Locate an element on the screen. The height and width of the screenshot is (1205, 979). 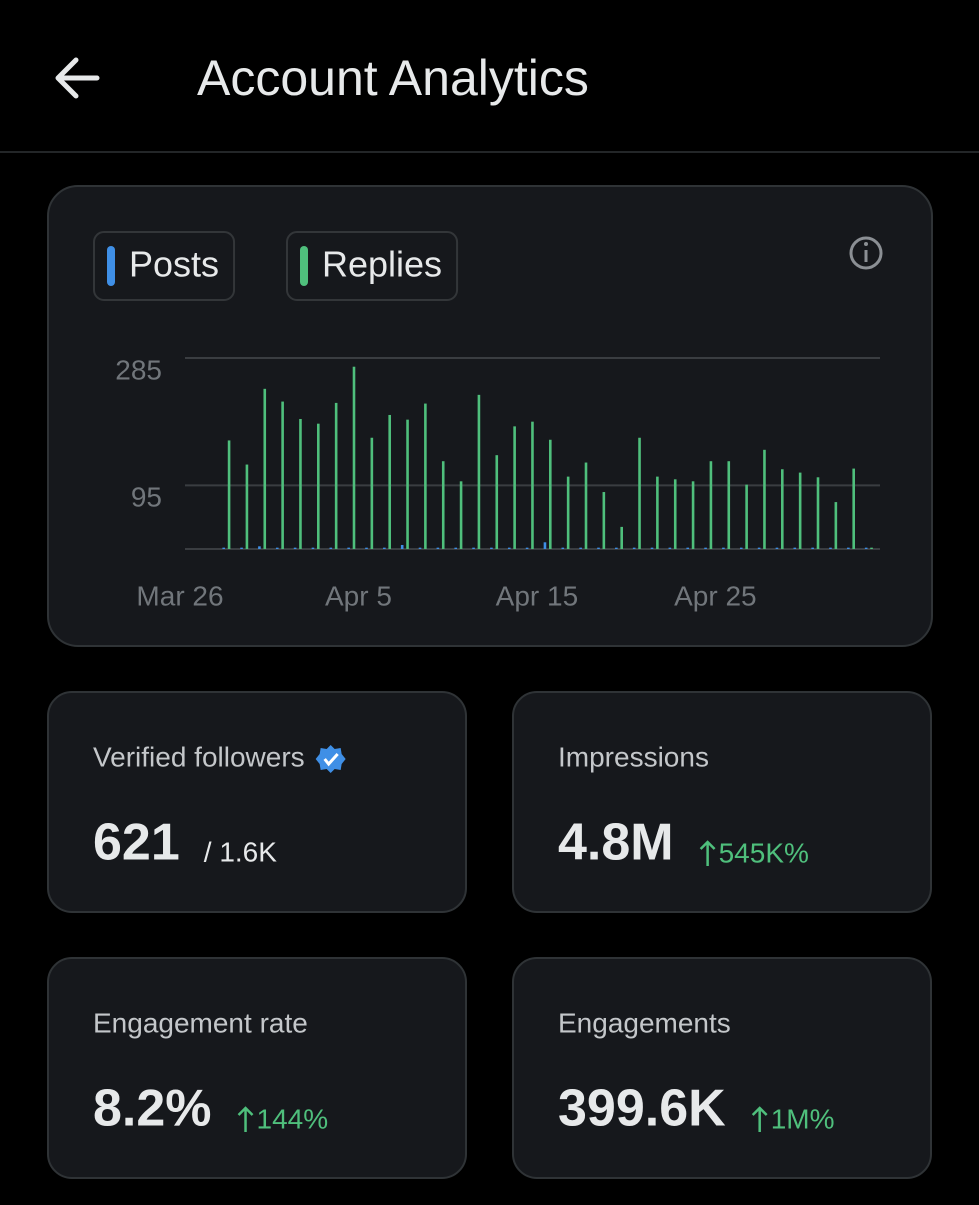
legend-label: Posts is located at coordinates (174, 264).